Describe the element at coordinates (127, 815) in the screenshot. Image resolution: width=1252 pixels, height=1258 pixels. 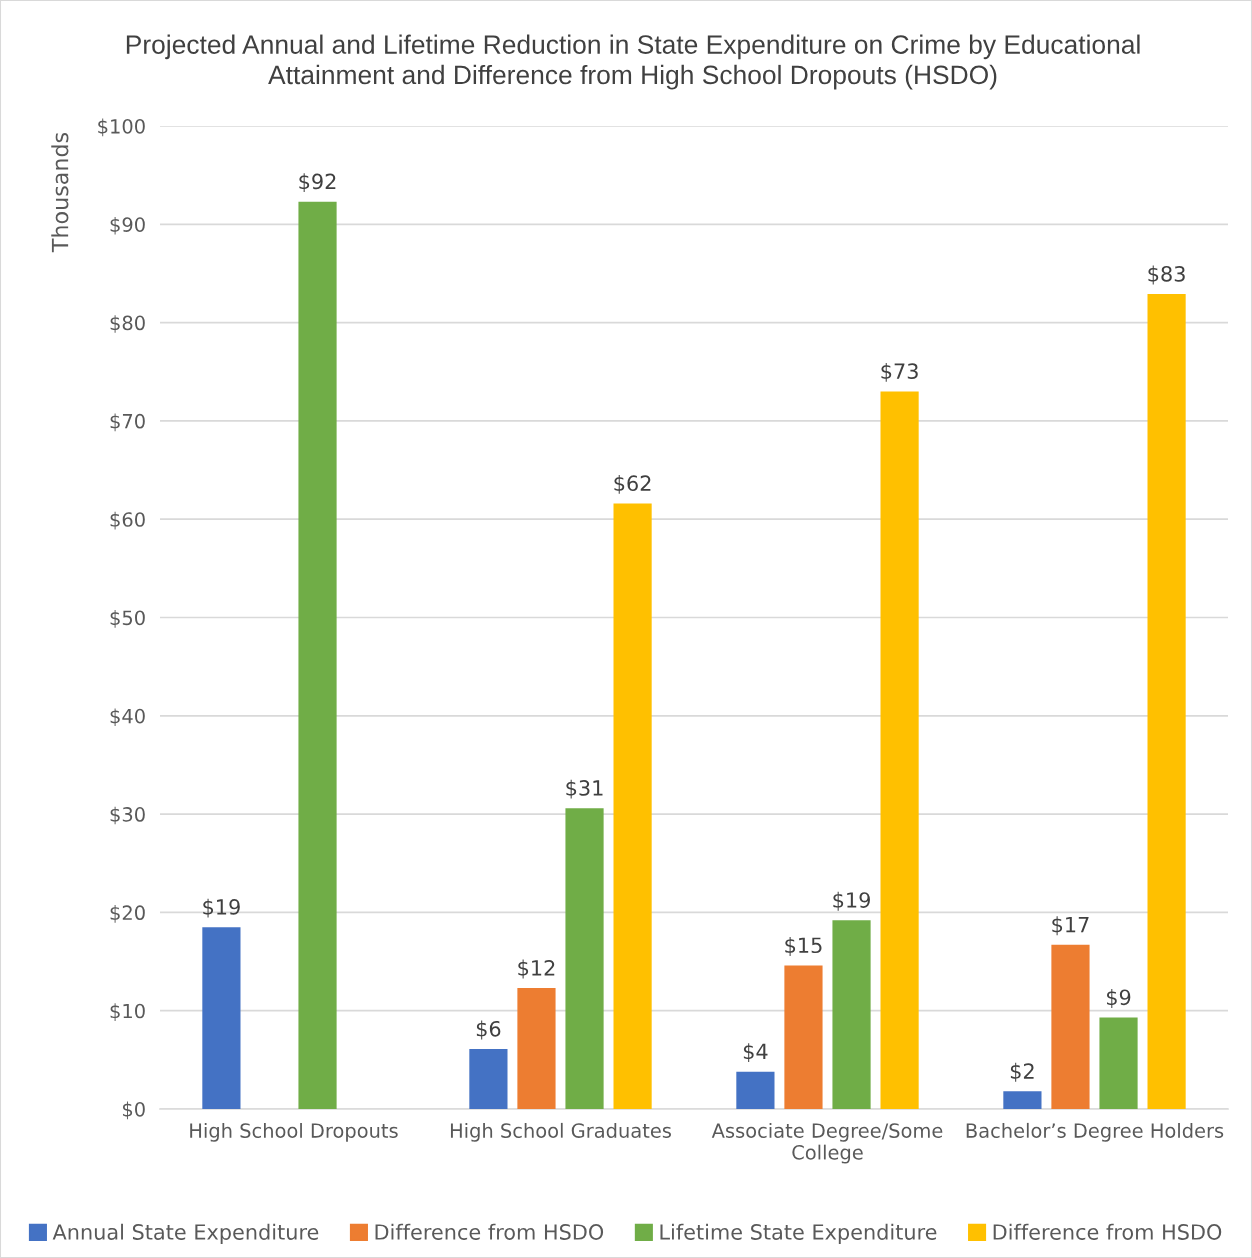
I see `y-tick-label: $30` at that location.